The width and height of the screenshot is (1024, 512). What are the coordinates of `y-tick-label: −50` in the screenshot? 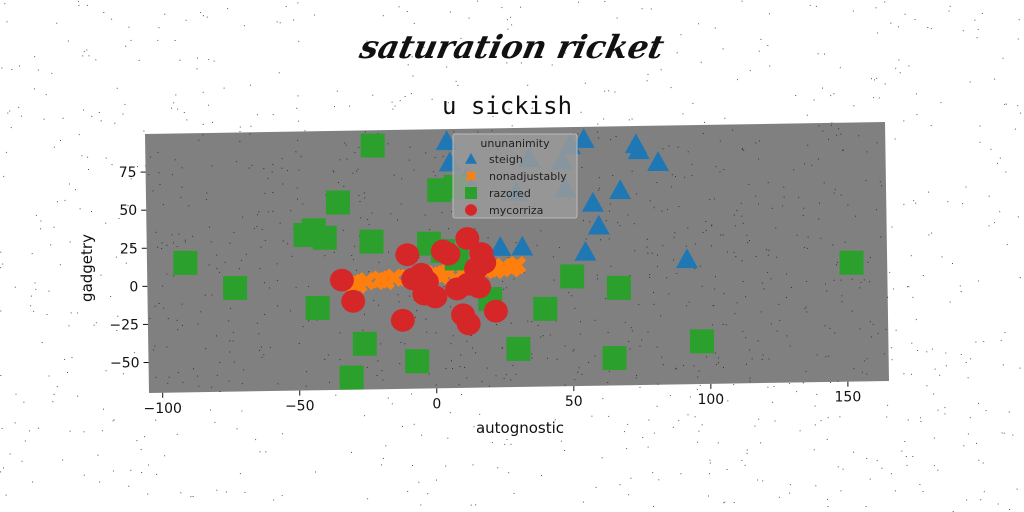 It's located at (125, 364).